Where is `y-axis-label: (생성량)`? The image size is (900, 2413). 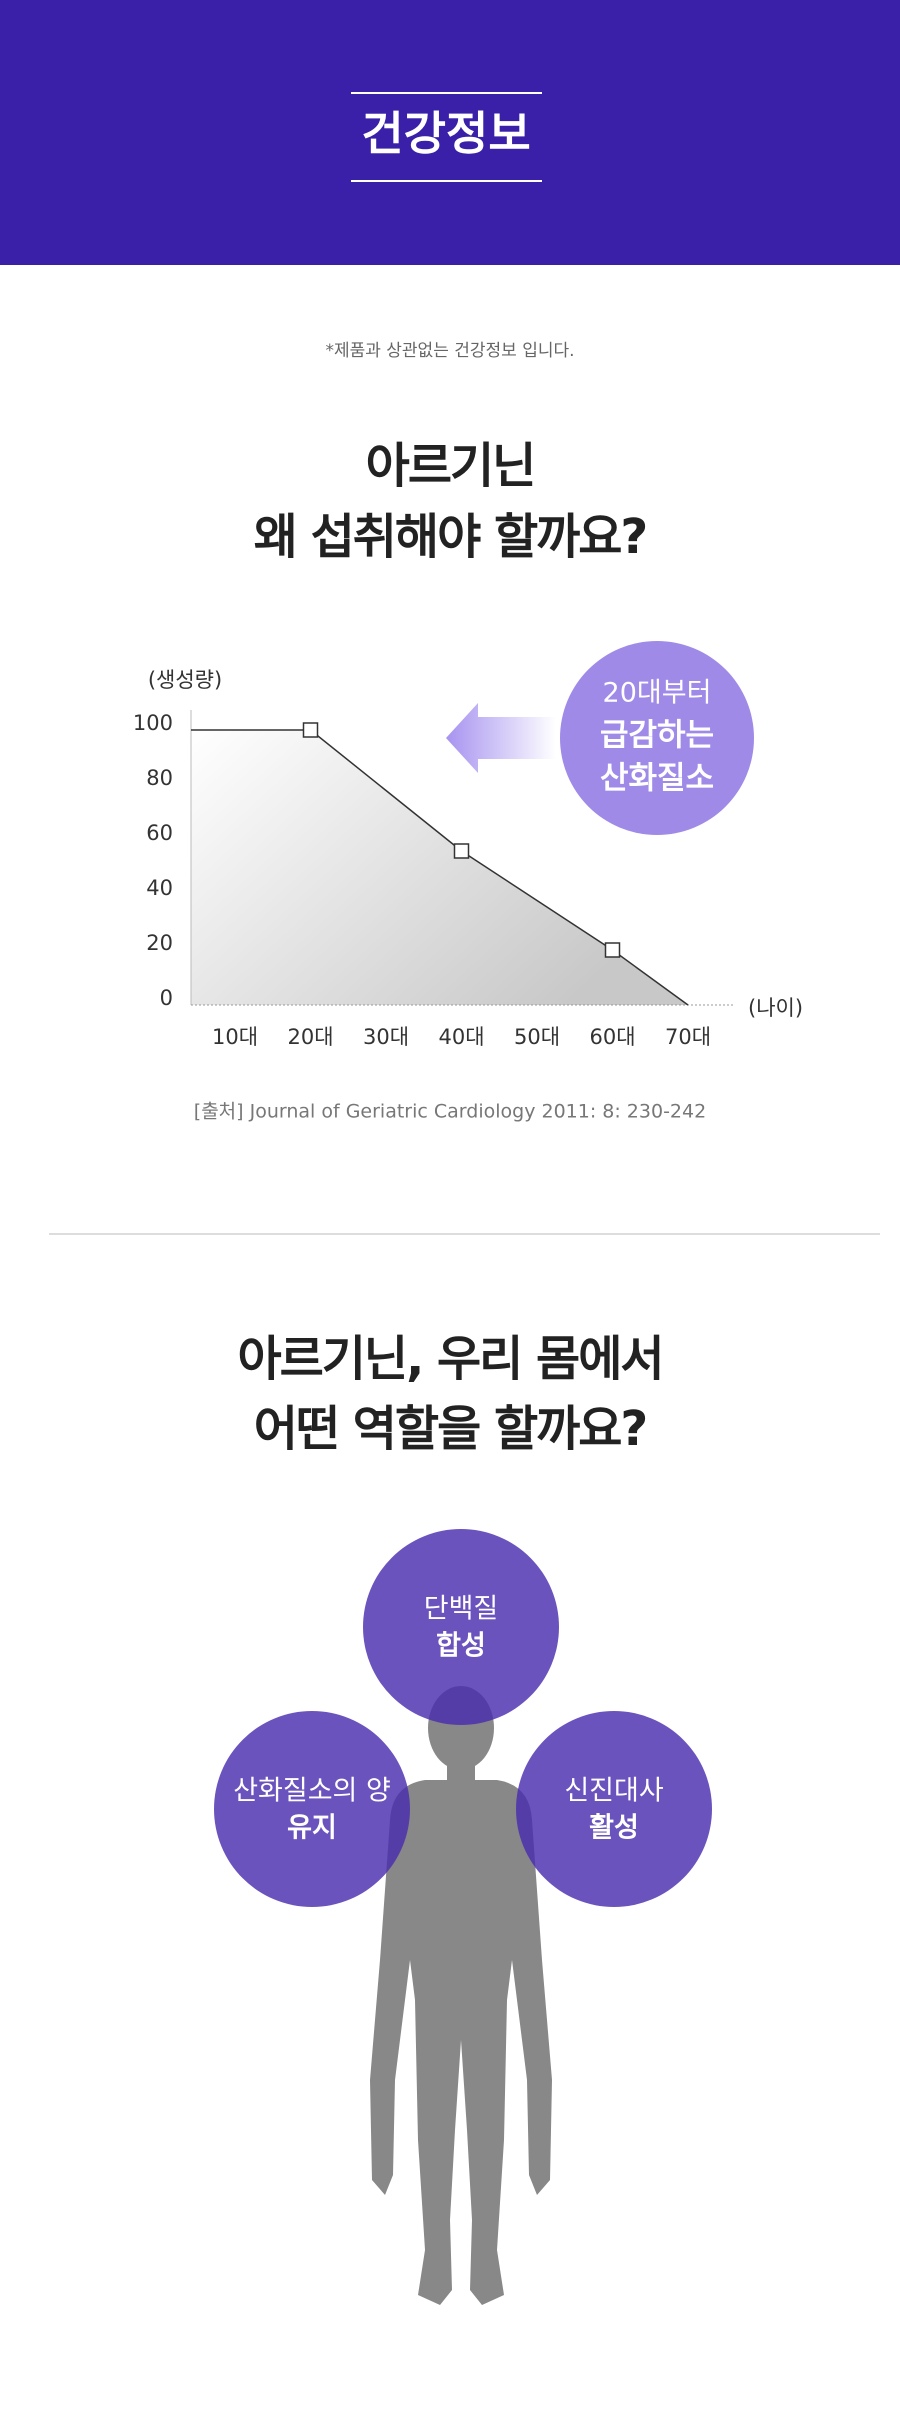 y-axis-label: (생성량) is located at coordinates (185, 680).